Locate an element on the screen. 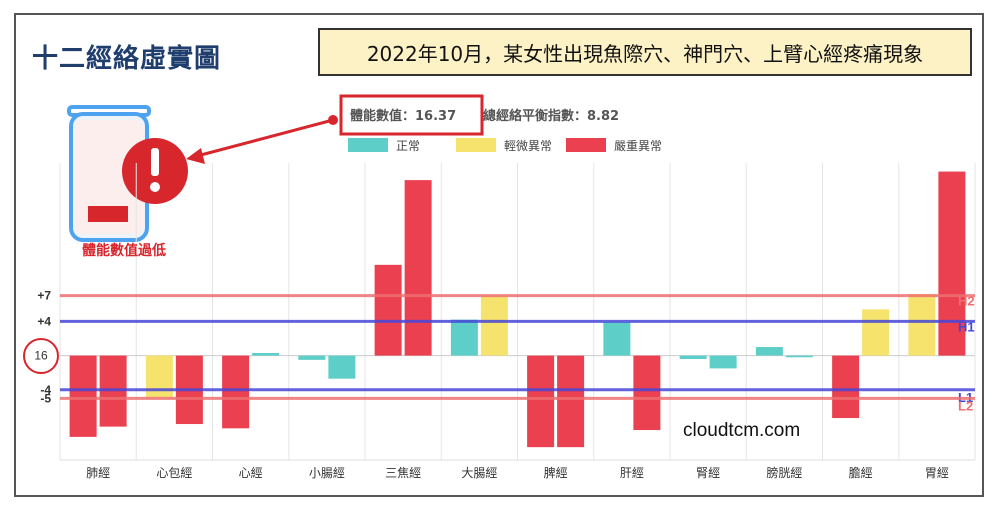 The height and width of the screenshot is (507, 1000). legend: 正常 輕微異常 嚴重異常 is located at coordinates (505, 145).